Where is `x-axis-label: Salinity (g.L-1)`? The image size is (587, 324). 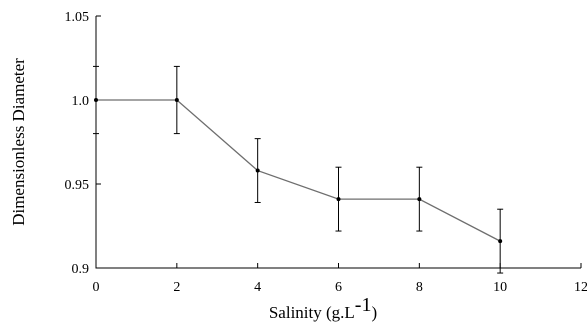 x-axis-label: Salinity (g.L-1) is located at coordinates (323, 308).